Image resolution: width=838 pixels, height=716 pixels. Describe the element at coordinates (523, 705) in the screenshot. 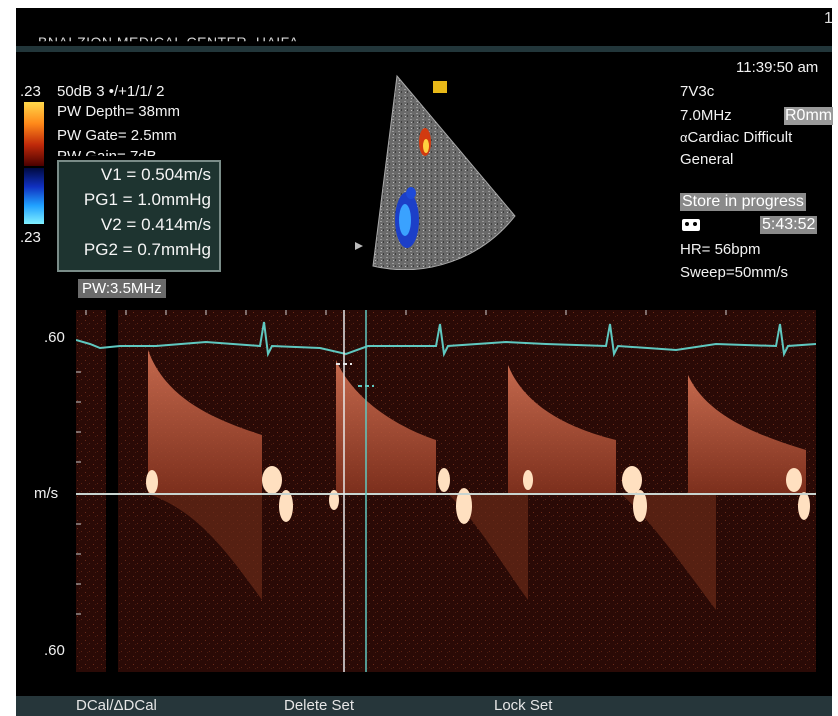

I see `softkey-lock-set: Lock Set` at that location.